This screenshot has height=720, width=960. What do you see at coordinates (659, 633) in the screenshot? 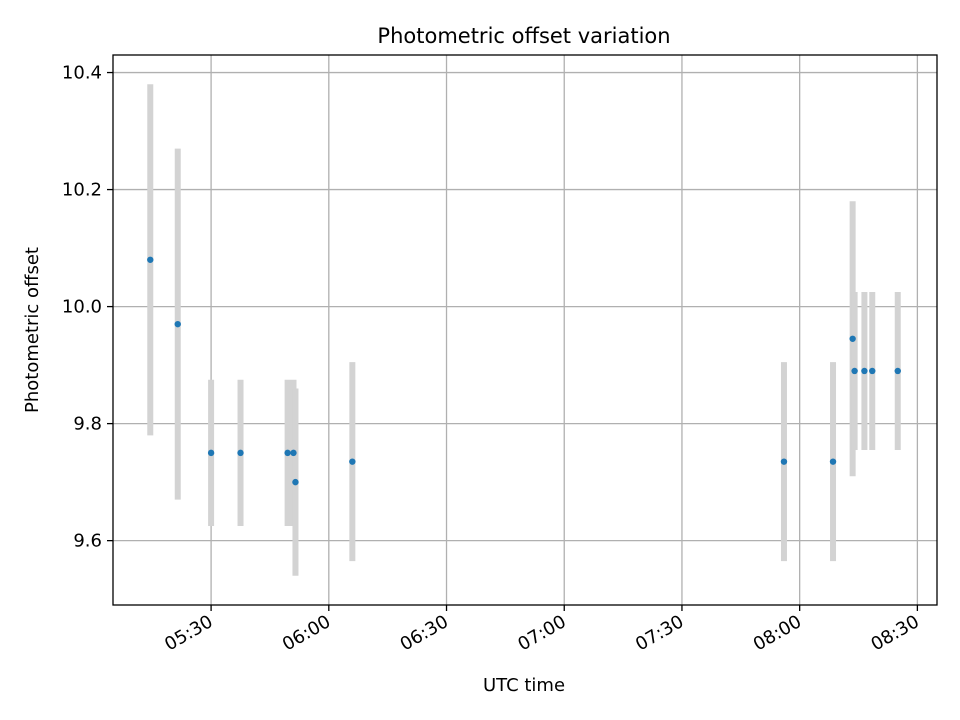
I see `x-tick-label: 07:30` at bounding box center [659, 633].